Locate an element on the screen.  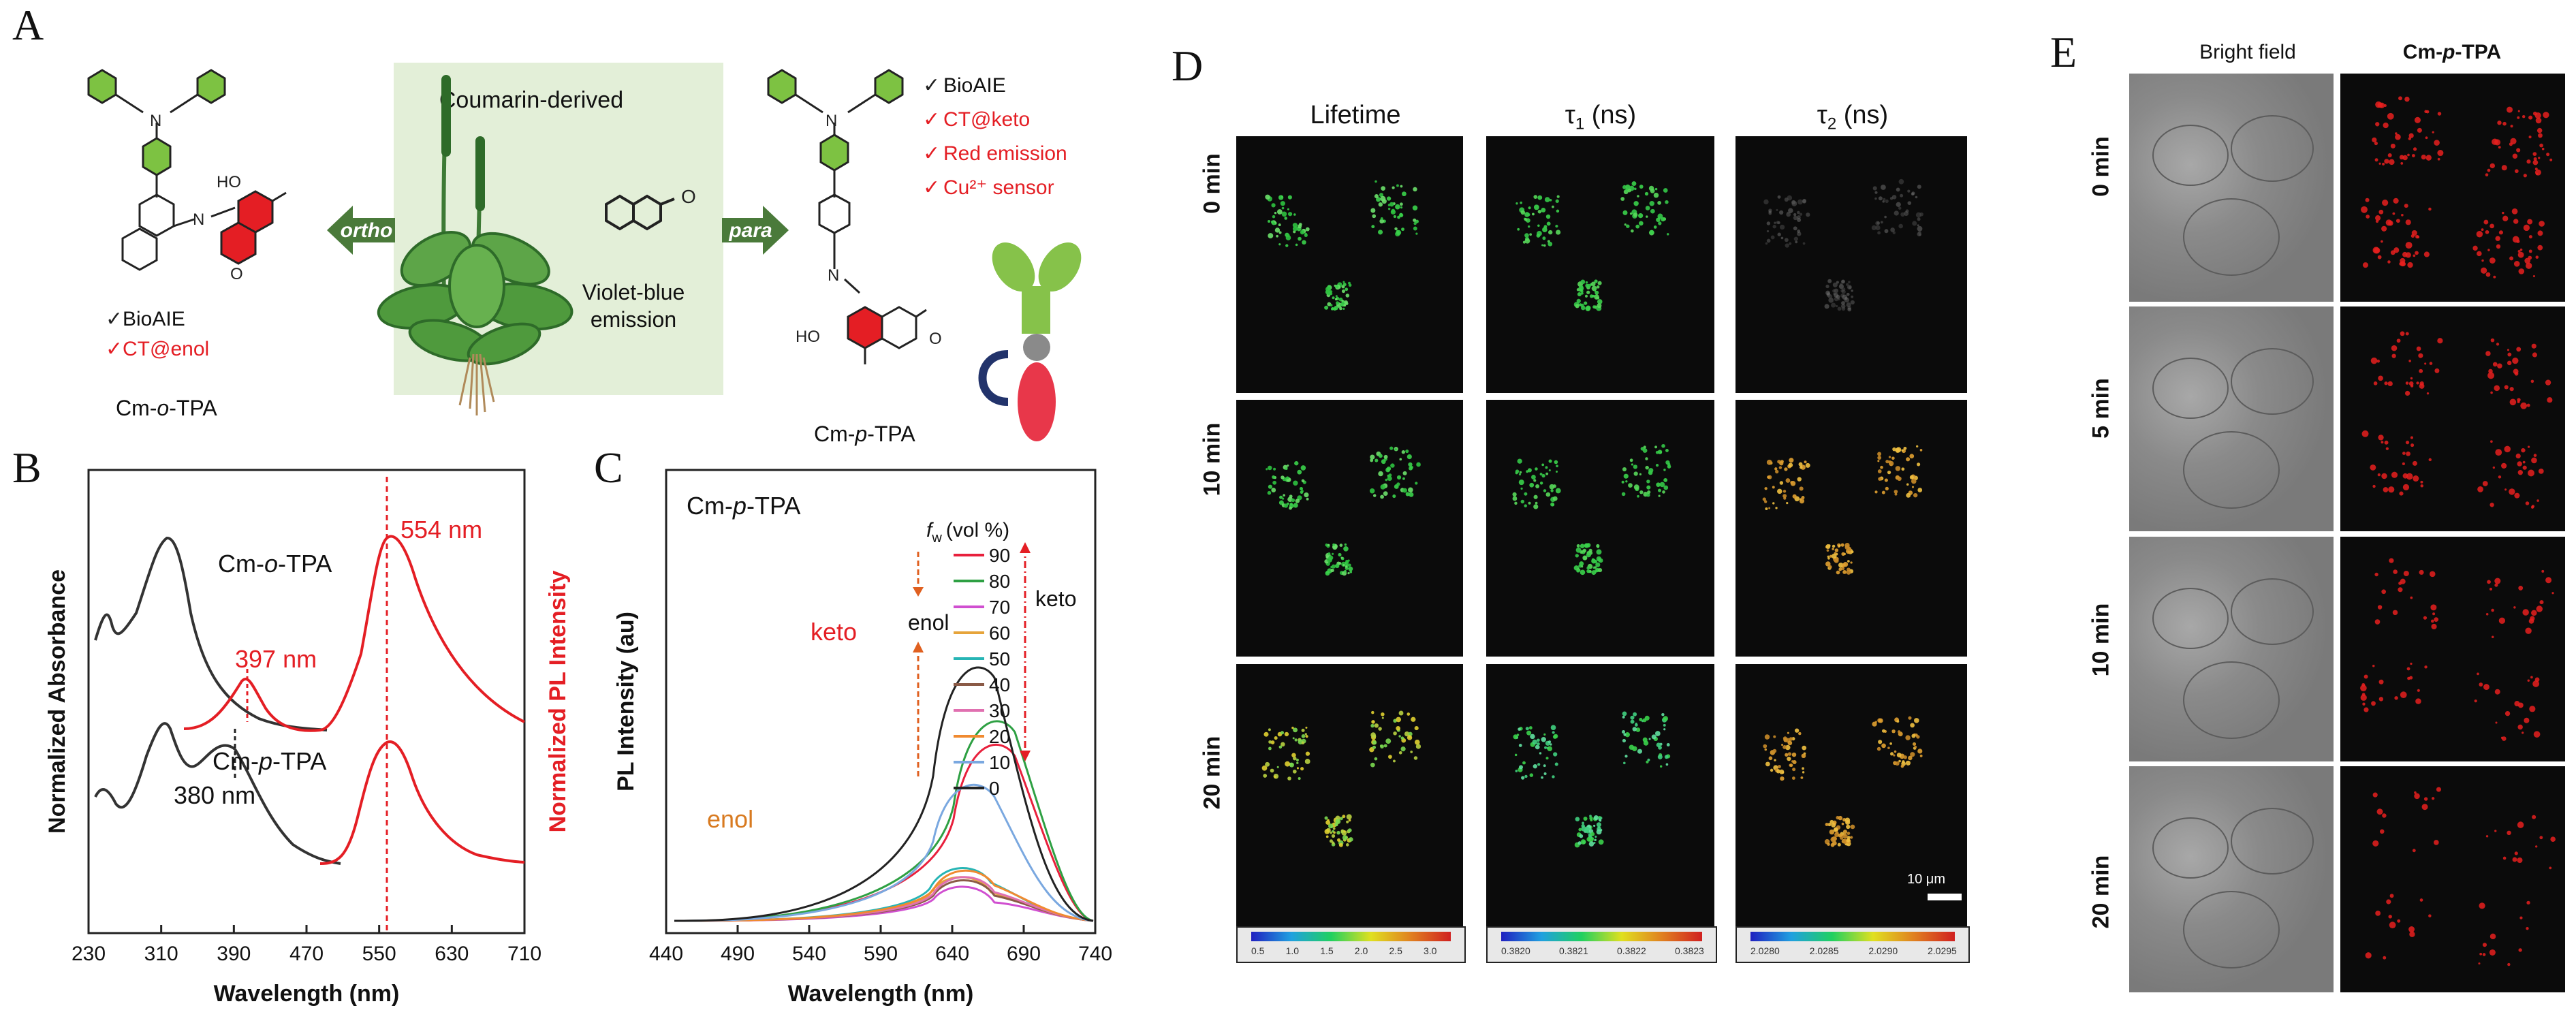
c-xtick-label: 690 is located at coordinates (1024, 954).